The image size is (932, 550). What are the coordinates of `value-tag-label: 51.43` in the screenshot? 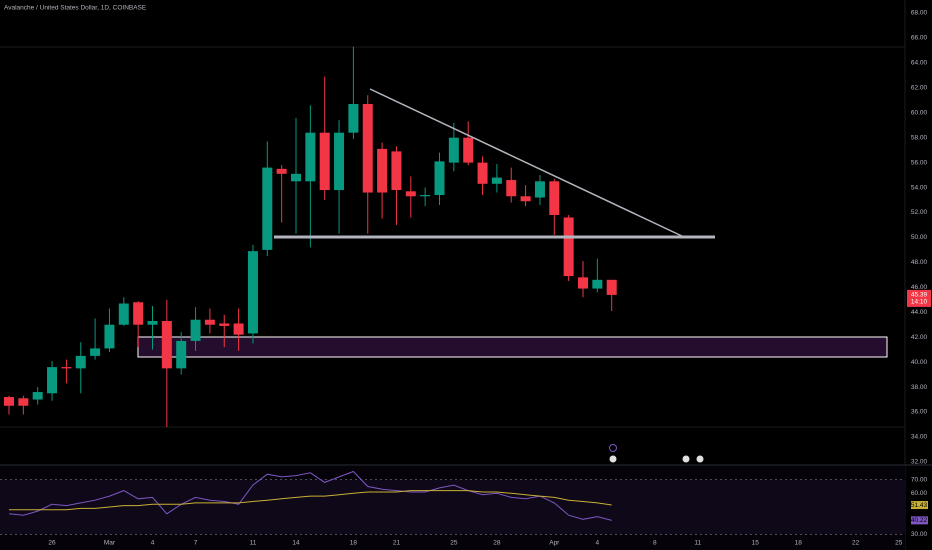 It's located at (919, 505).